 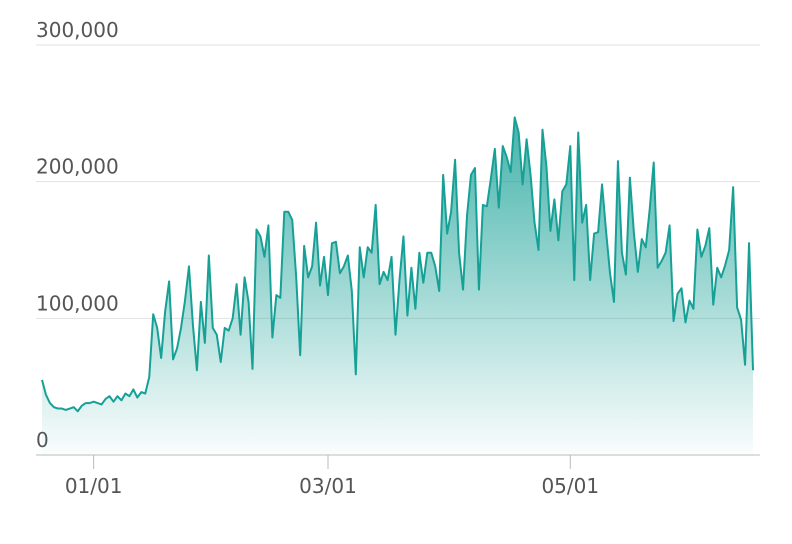 What do you see at coordinates (77, 303) in the screenshot?
I see `y-tick-label: 100,000` at bounding box center [77, 303].